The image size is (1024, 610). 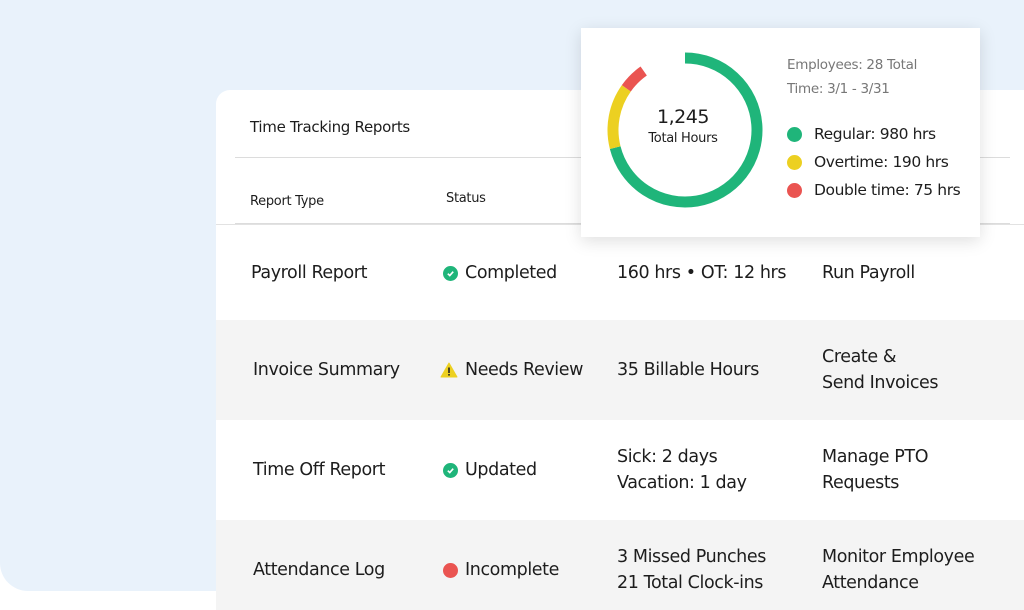 I want to click on action-link: Create & Send Invoices, so click(x=880, y=370).